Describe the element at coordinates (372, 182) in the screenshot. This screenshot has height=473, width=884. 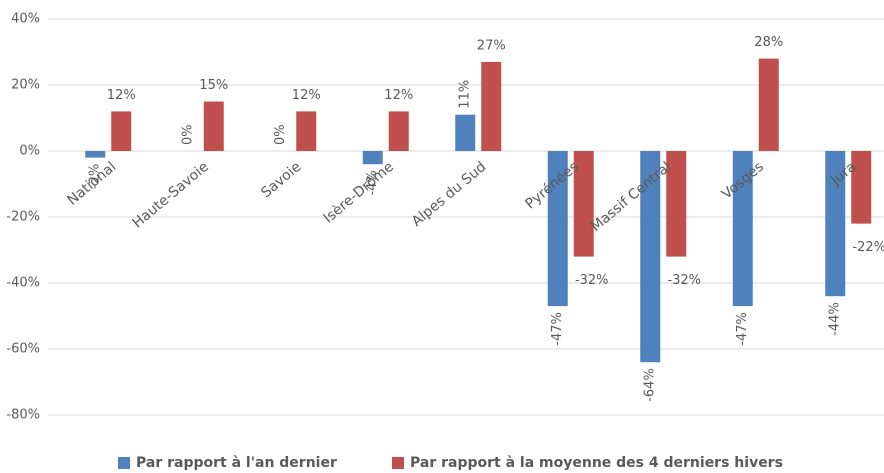
I see `data-label: -4%` at that location.